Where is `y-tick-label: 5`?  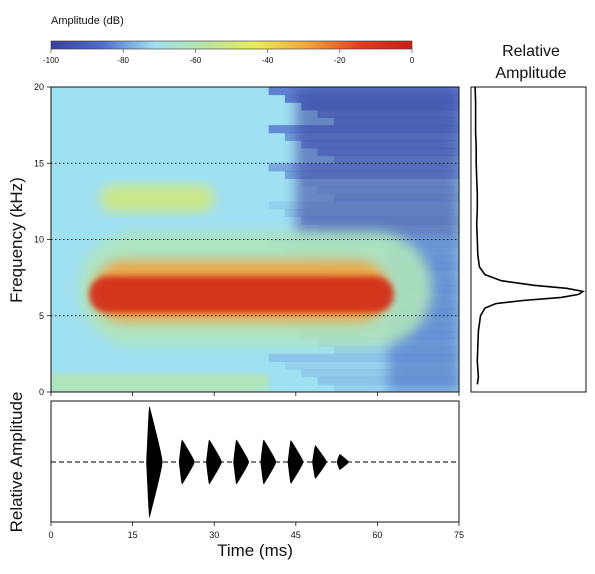 y-tick-label: 5 is located at coordinates (41, 316).